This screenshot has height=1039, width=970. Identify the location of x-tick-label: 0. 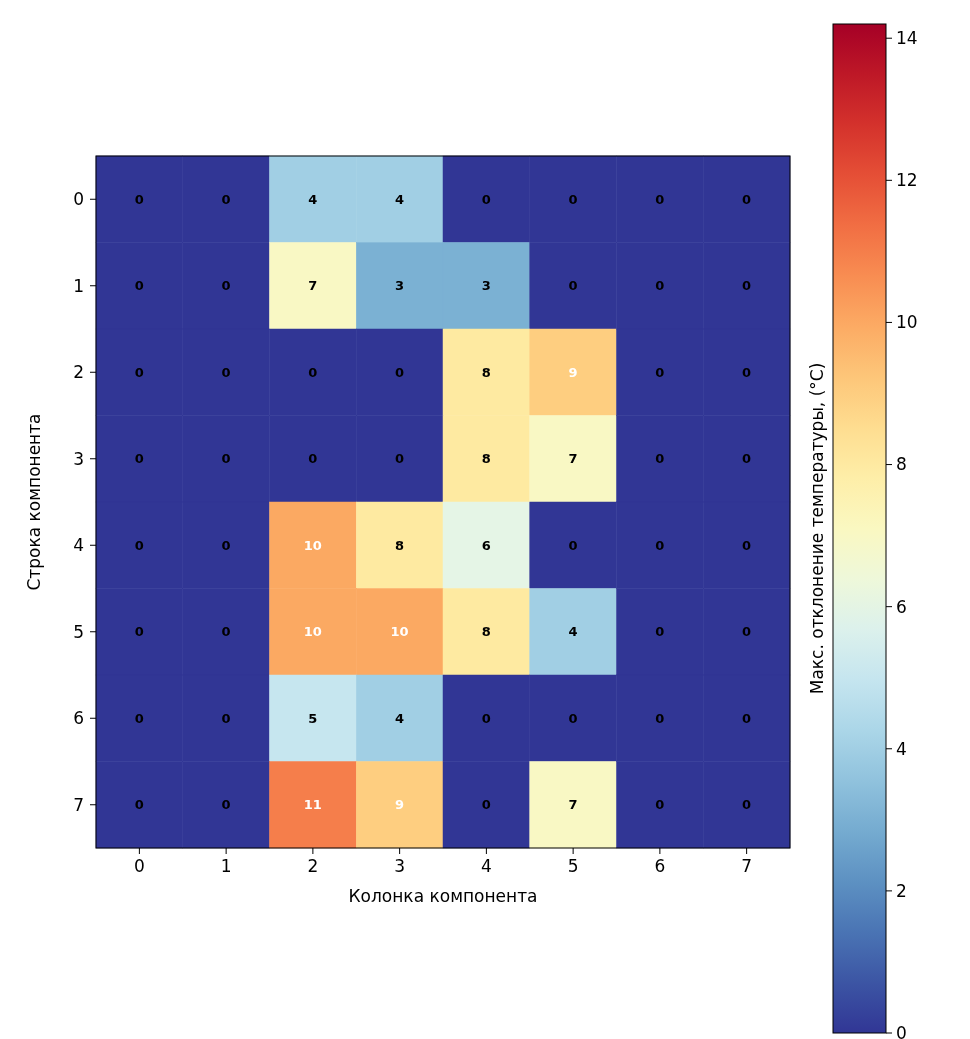
(139, 866).